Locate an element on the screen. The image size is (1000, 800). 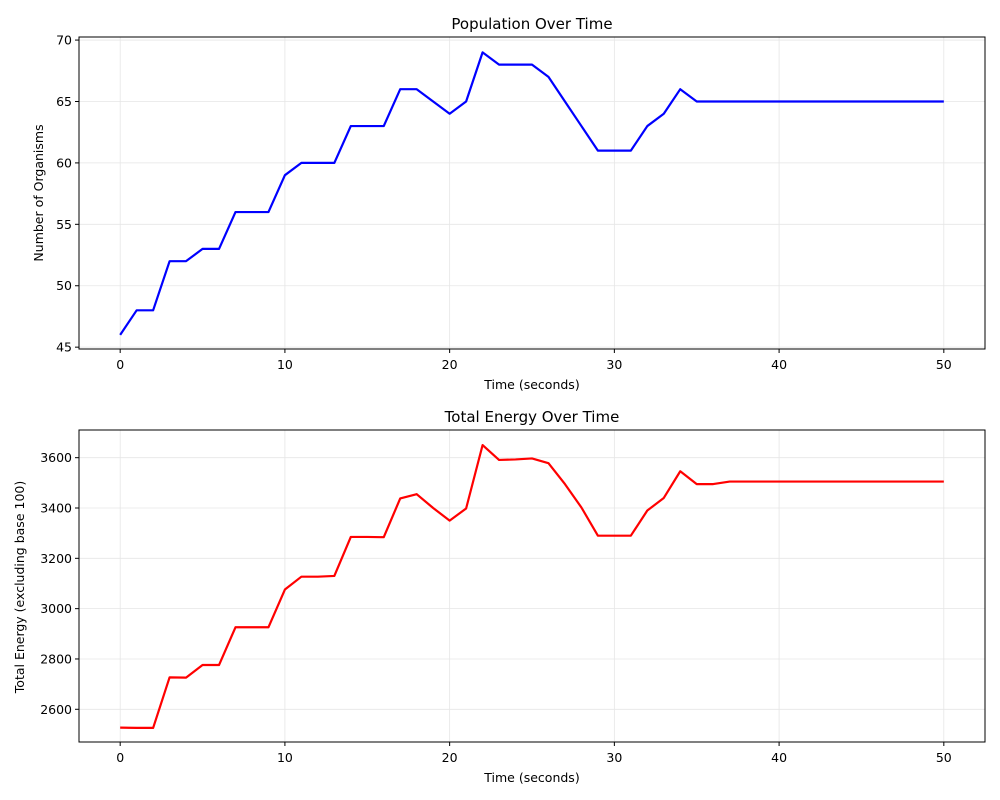
energy-x-tick-label: 10 is located at coordinates (285, 757).